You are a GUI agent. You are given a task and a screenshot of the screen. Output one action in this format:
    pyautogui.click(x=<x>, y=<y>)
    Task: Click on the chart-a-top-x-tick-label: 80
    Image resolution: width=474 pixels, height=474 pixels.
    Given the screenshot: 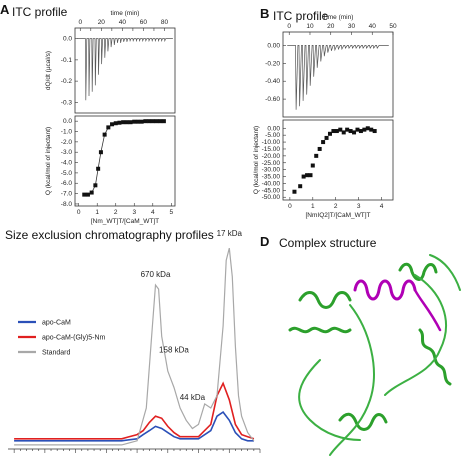 What is the action you would take?
    pyautogui.click(x=165, y=22)
    